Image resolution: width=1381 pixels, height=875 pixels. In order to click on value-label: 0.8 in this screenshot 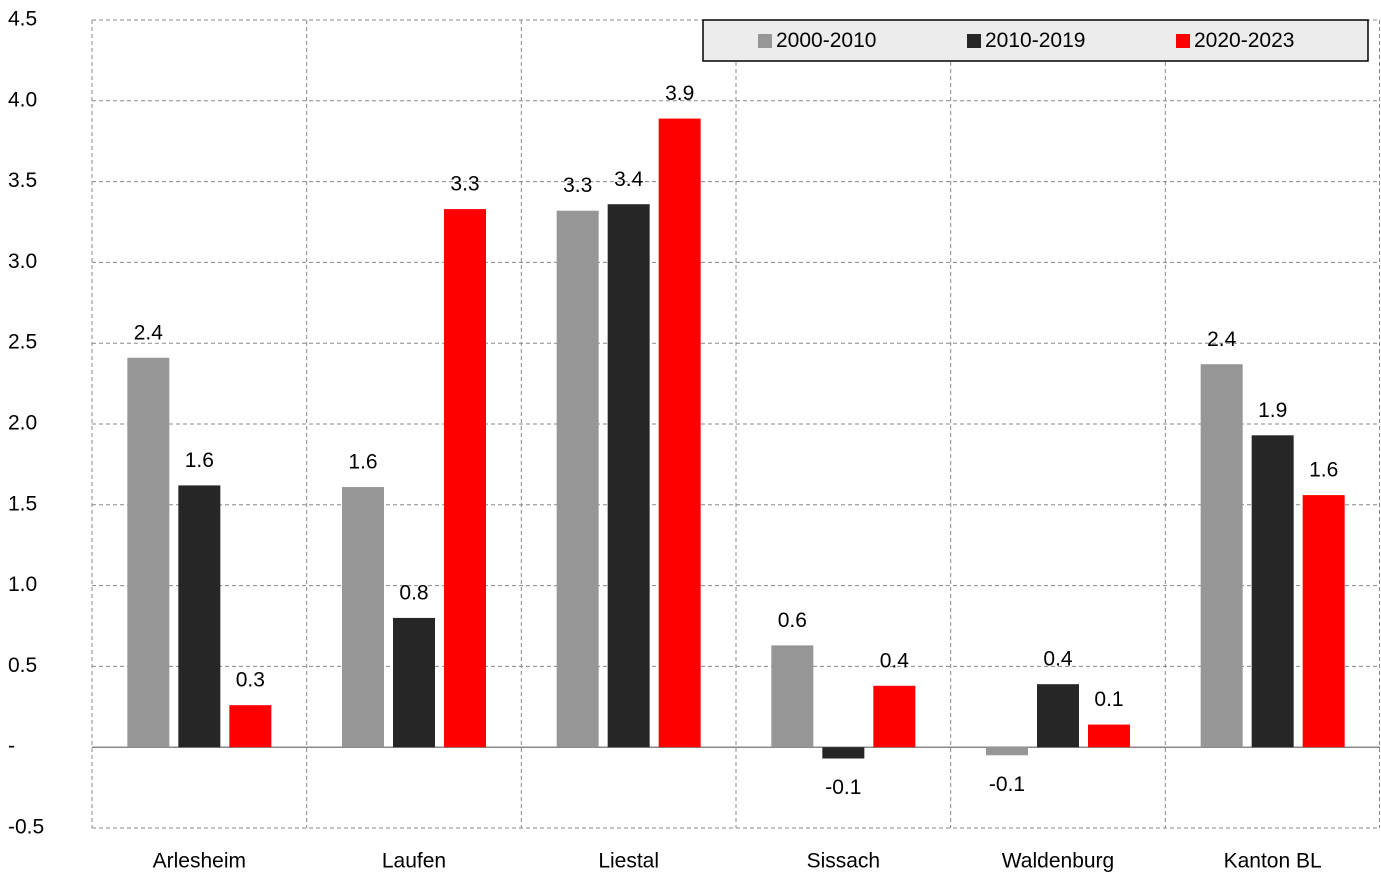, I will do `click(413, 592)`.